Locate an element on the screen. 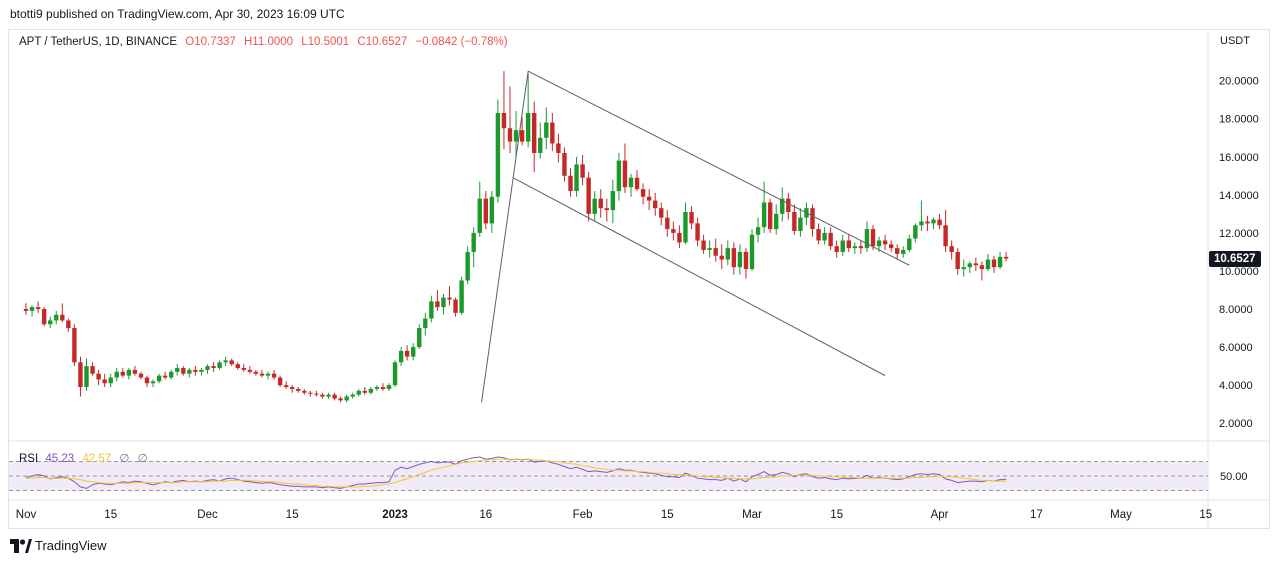 The height and width of the screenshot is (563, 1280). time-axis: Nov 15 Dec 15 2023 16 Feb 15 Mar 15 Apr 17 May 15 is located at coordinates (614, 515).